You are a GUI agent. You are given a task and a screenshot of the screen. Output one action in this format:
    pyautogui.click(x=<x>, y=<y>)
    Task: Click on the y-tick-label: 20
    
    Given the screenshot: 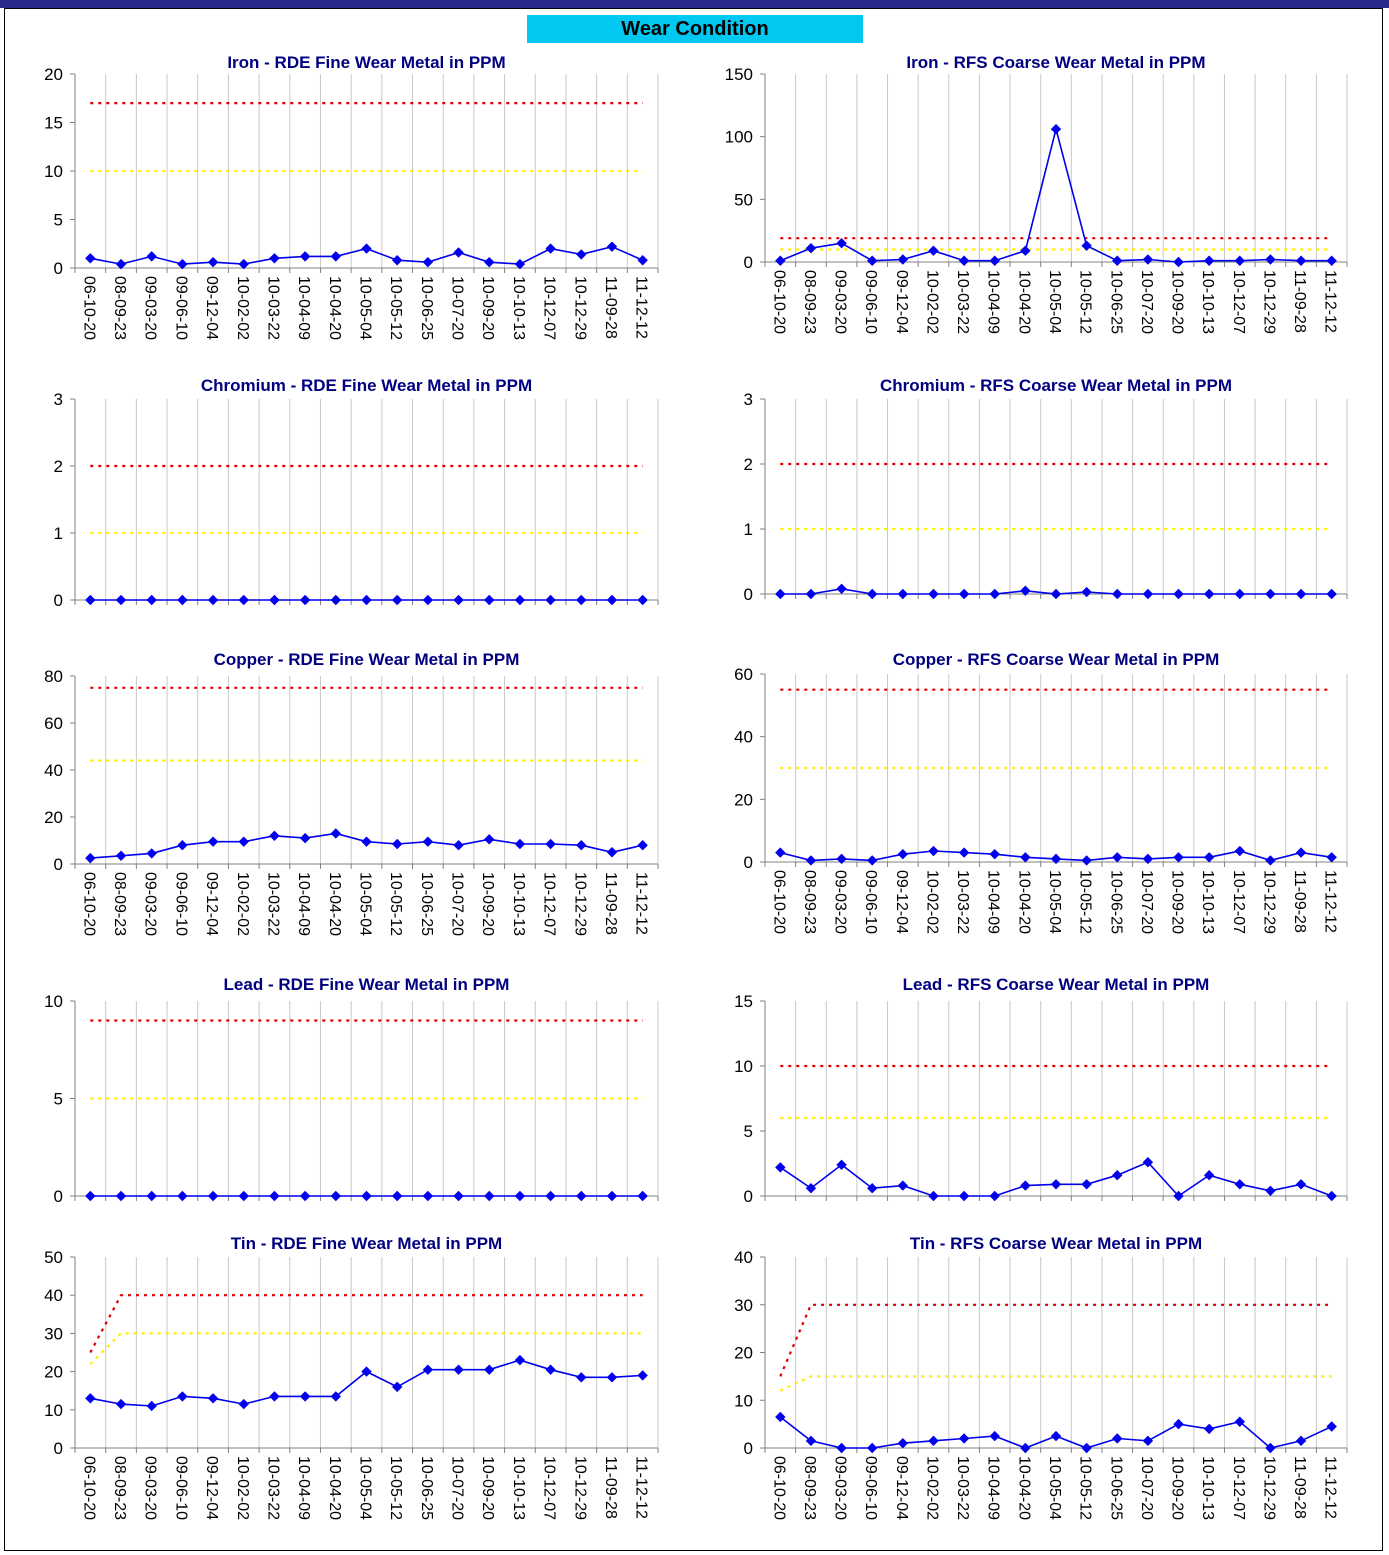 What is the action you would take?
    pyautogui.click(x=53, y=74)
    